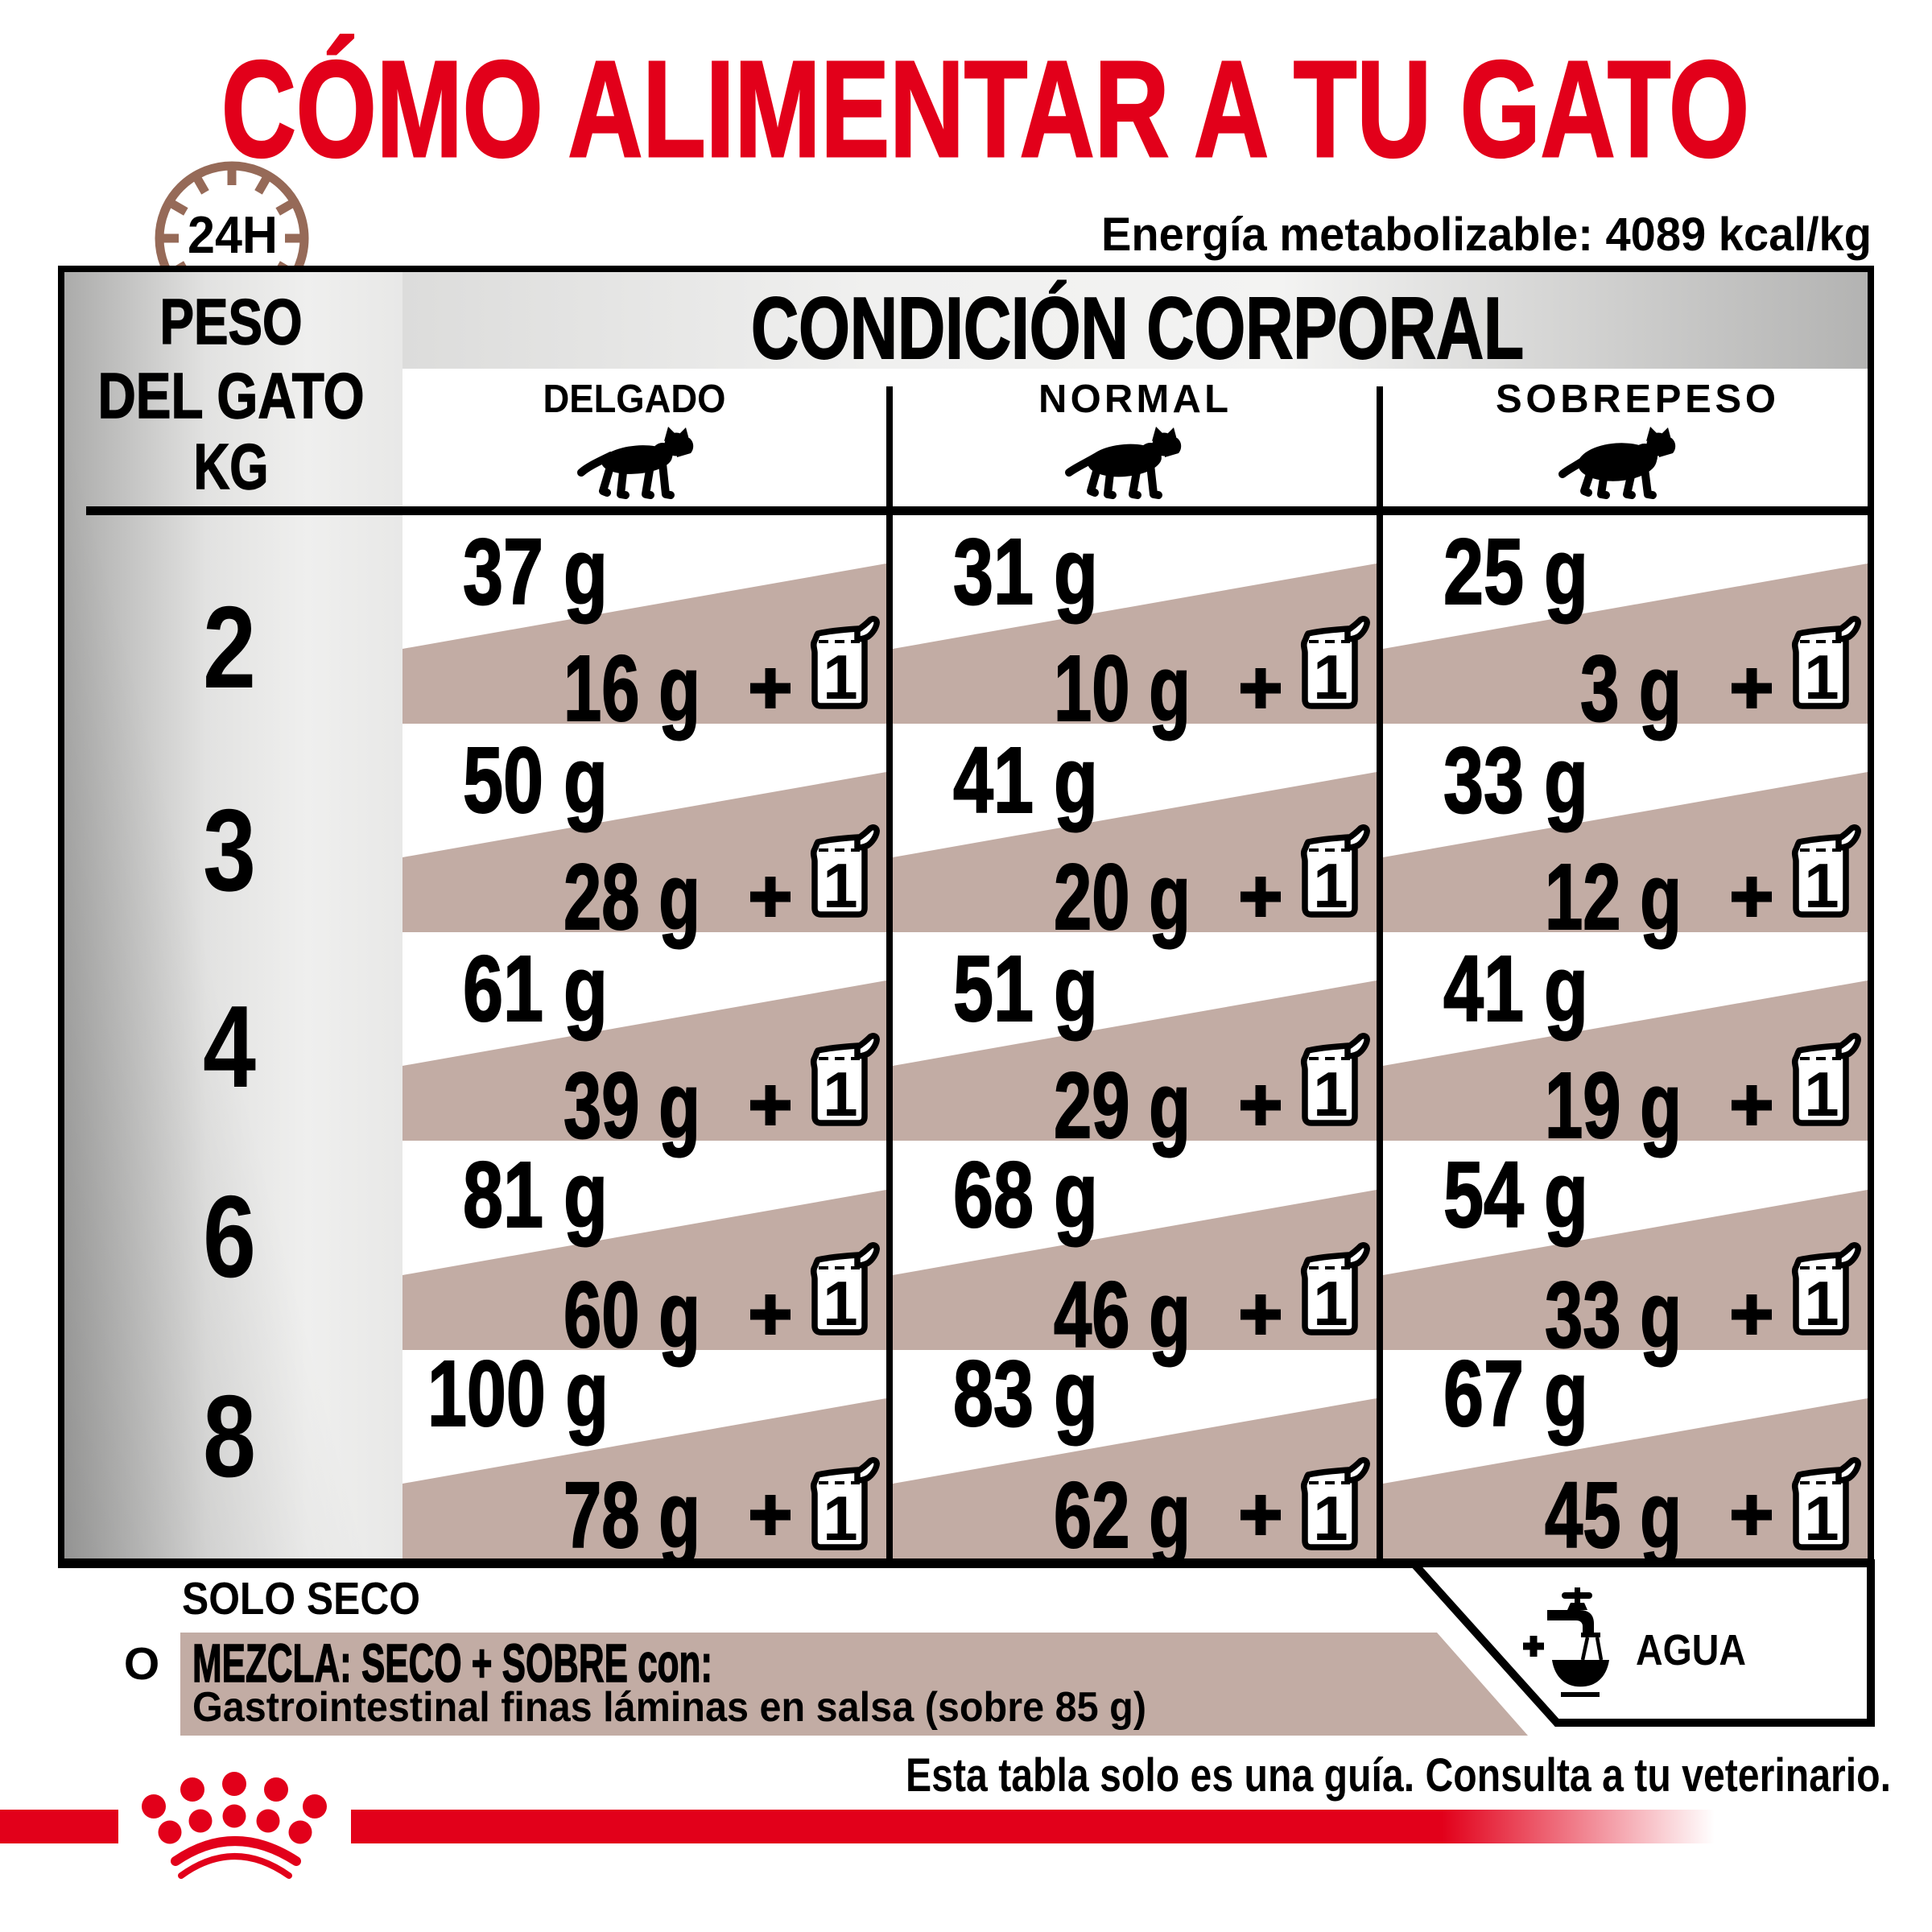 This screenshot has height=1932, width=1932. What do you see at coordinates (1025, 1194) in the screenshot?
I see `svg-text: 68 g` at bounding box center [1025, 1194].